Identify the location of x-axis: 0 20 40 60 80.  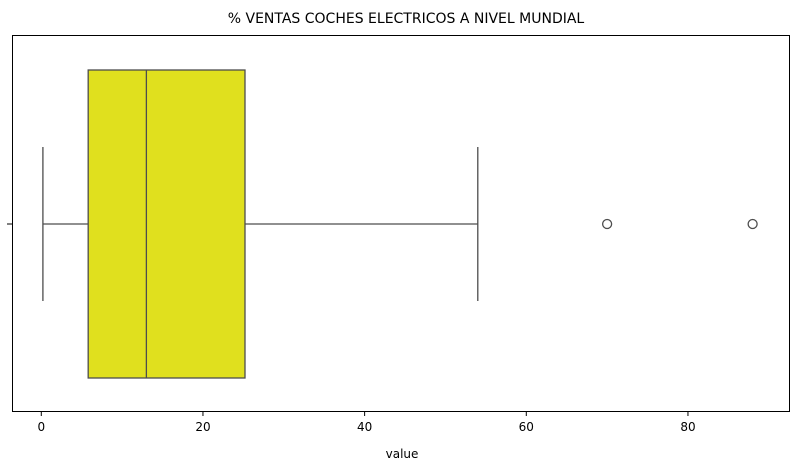
(366, 422).